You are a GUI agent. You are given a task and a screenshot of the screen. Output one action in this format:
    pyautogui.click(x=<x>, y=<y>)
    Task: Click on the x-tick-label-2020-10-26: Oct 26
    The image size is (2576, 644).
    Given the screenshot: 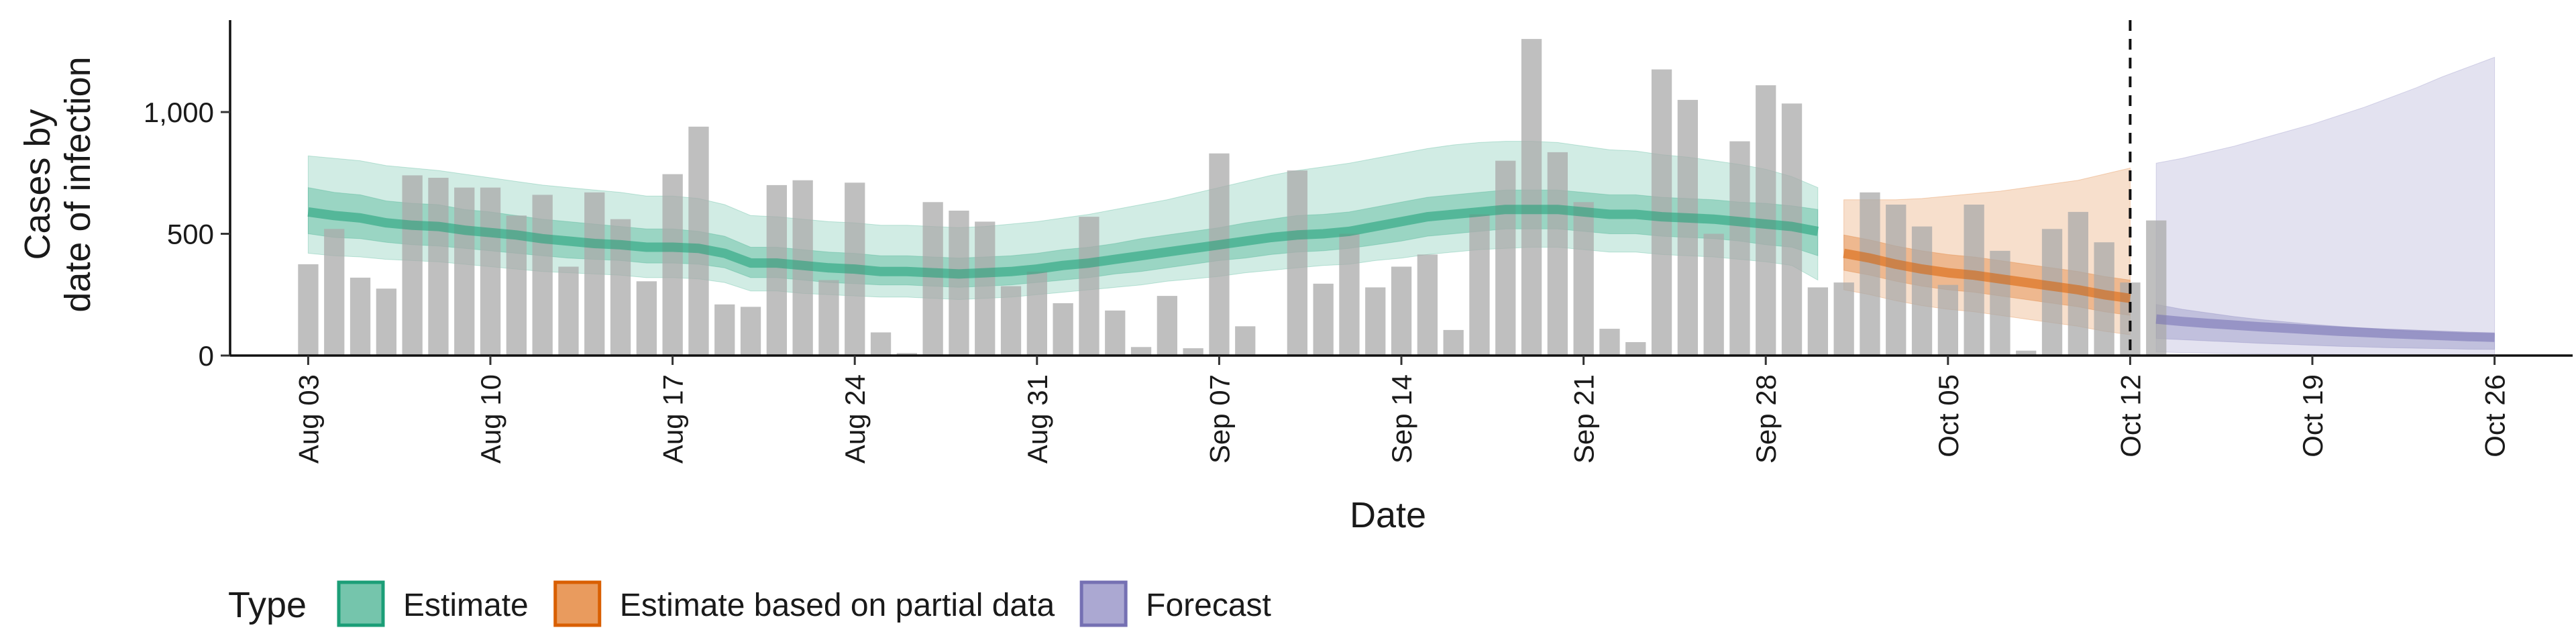 What is the action you would take?
    pyautogui.click(x=2495, y=416)
    